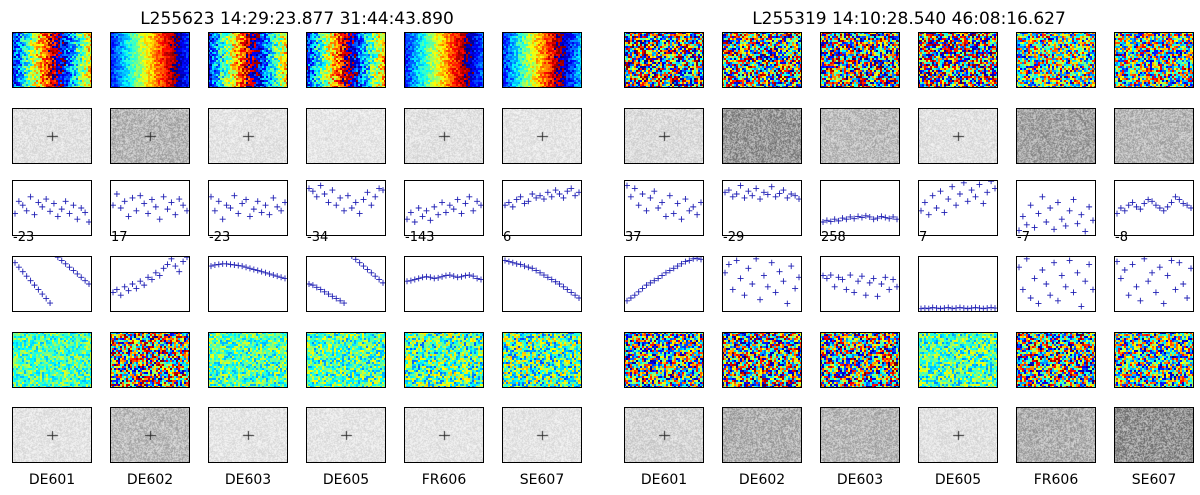 The height and width of the screenshot is (495, 1200). What do you see at coordinates (664, 212) in the screenshot?
I see `panel-scatter: 37` at bounding box center [664, 212].